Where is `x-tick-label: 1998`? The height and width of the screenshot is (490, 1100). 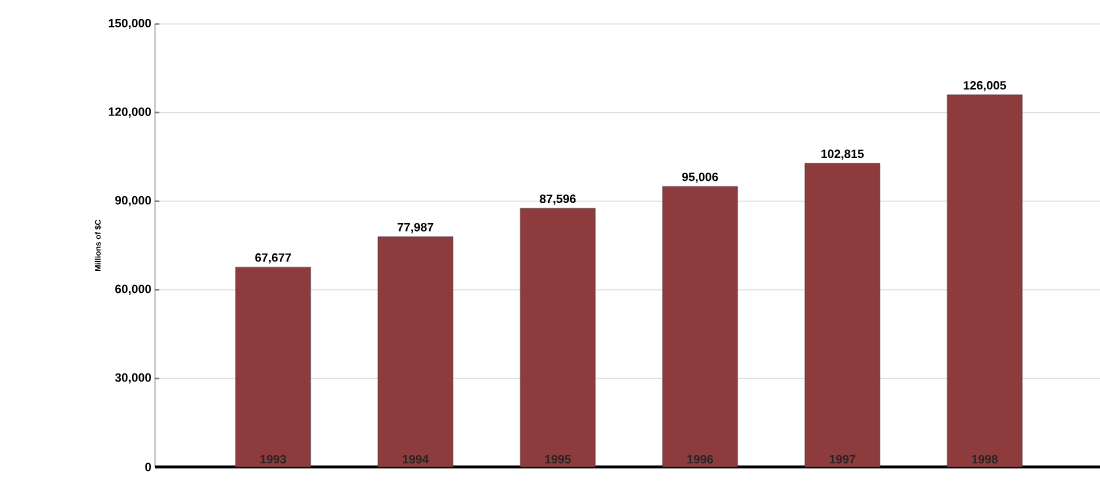
x-tick-label: 1998 is located at coordinates (985, 459).